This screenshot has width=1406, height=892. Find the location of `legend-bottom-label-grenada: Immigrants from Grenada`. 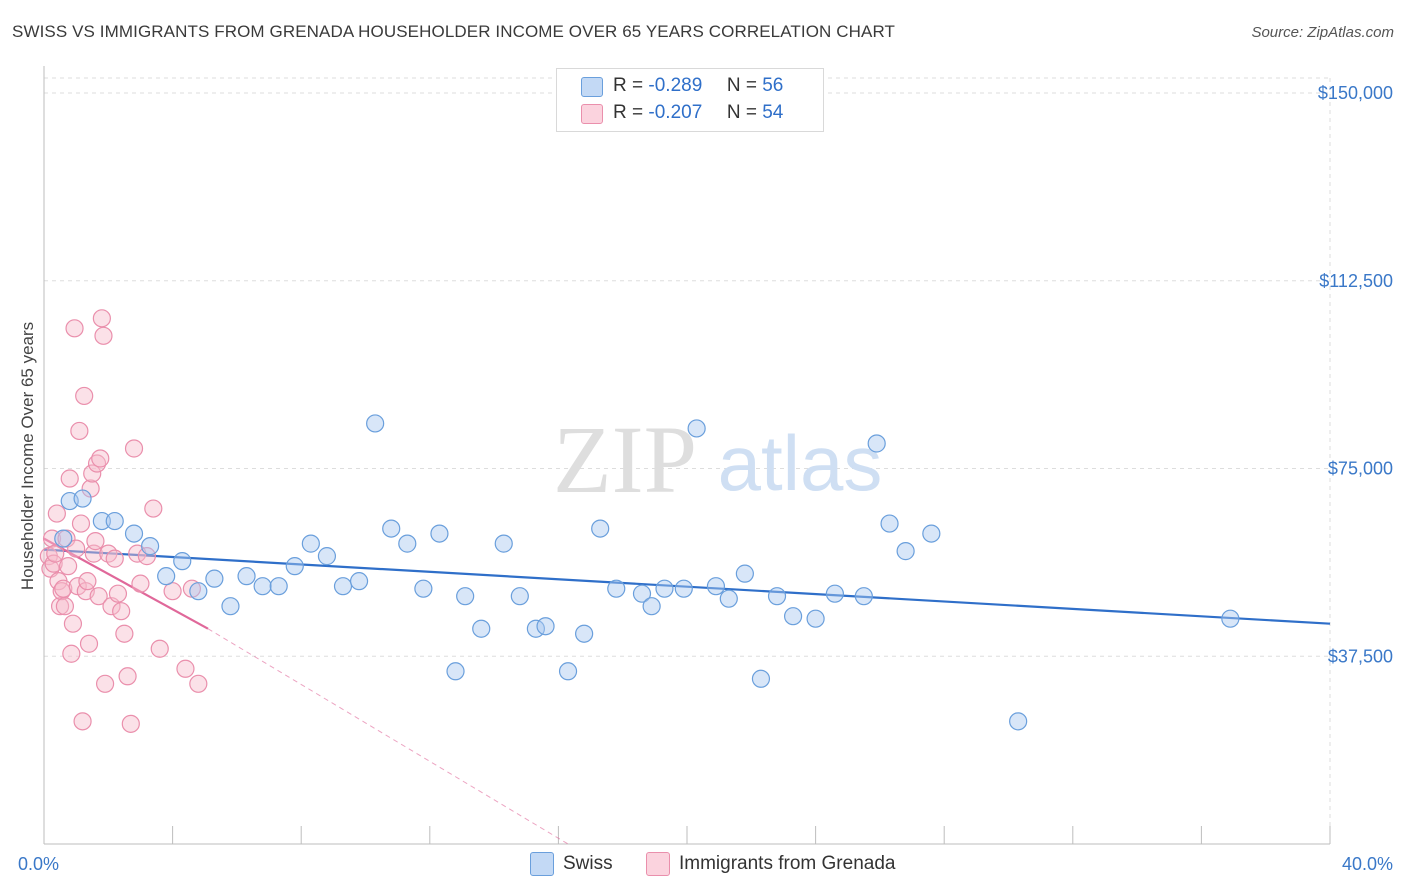

legend-bottom-label-grenada: Immigrants from Grenada is located at coordinates (787, 863).